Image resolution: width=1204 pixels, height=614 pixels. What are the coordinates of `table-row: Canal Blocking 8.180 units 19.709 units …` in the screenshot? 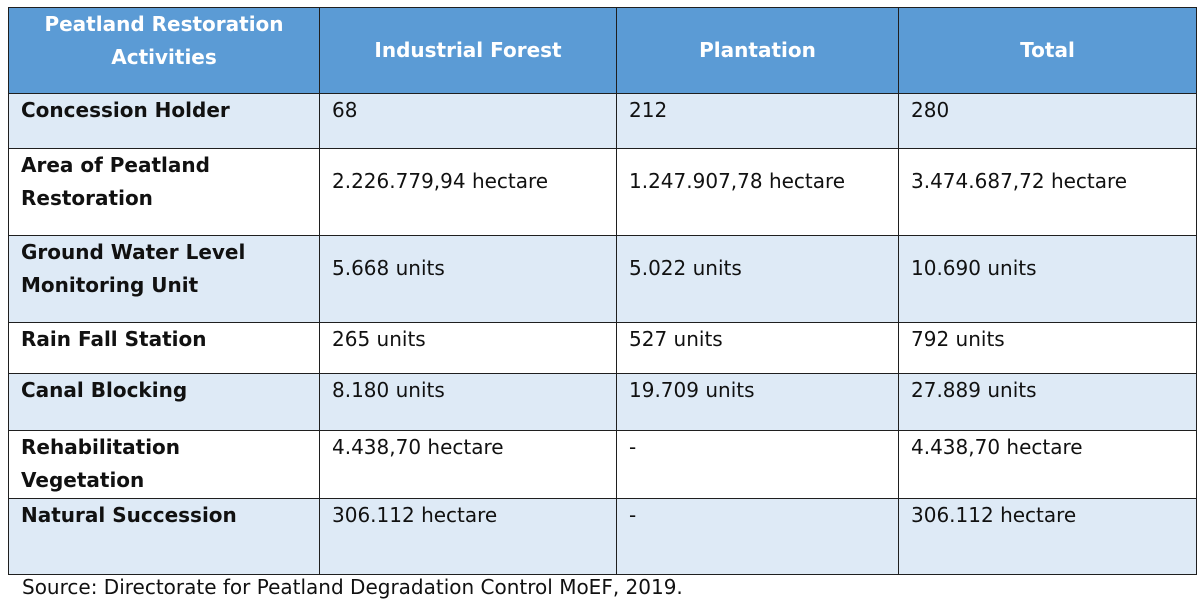 It's located at (602, 402).